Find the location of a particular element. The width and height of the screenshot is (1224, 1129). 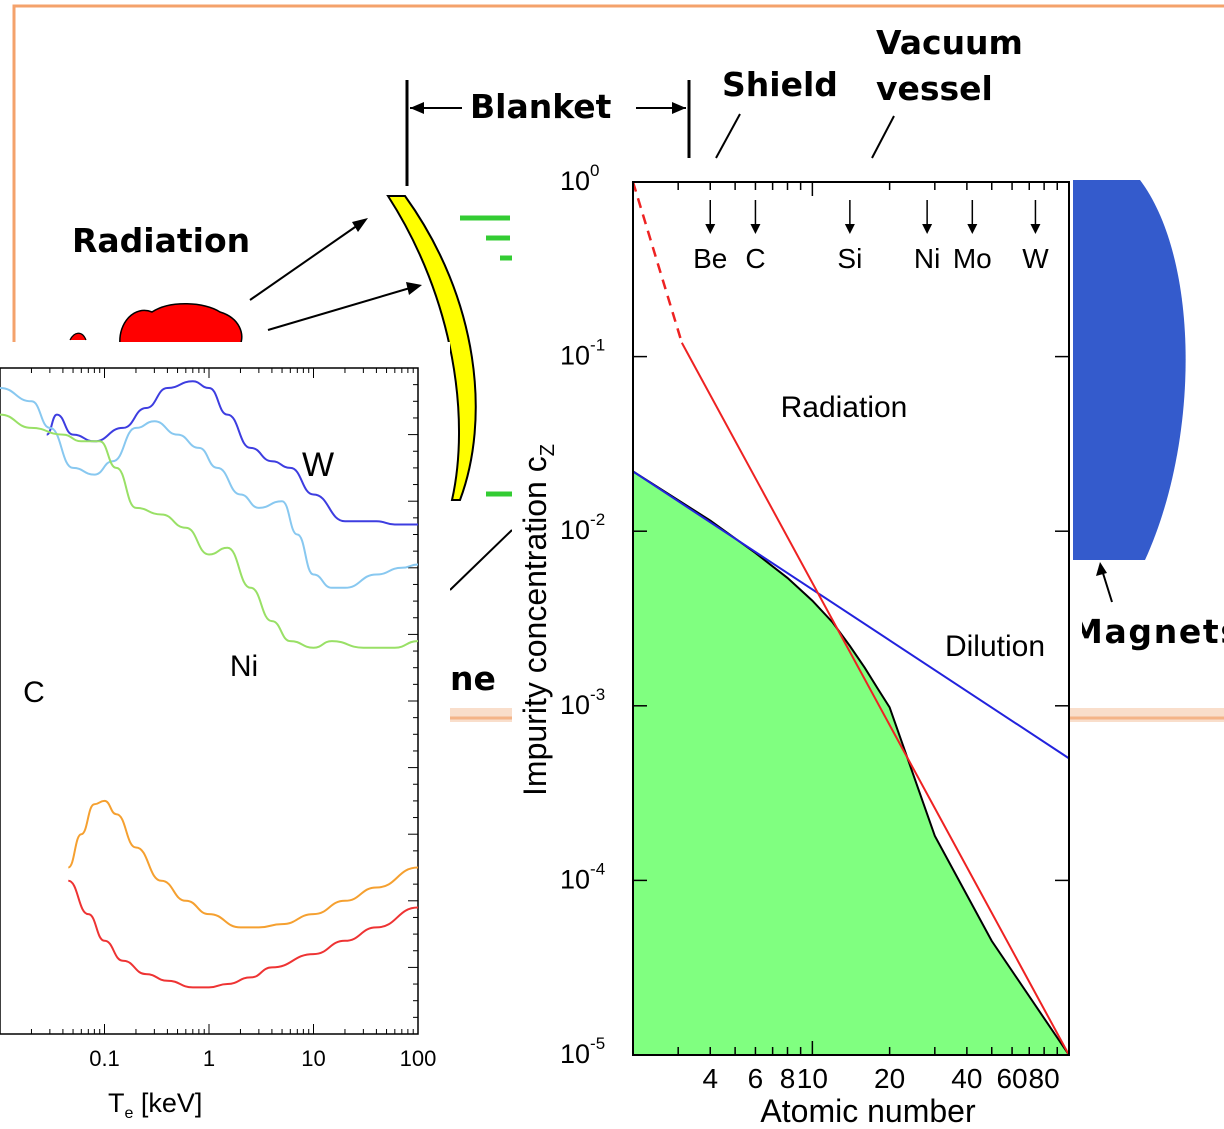

magnet-coil is located at coordinates (1129, 370).